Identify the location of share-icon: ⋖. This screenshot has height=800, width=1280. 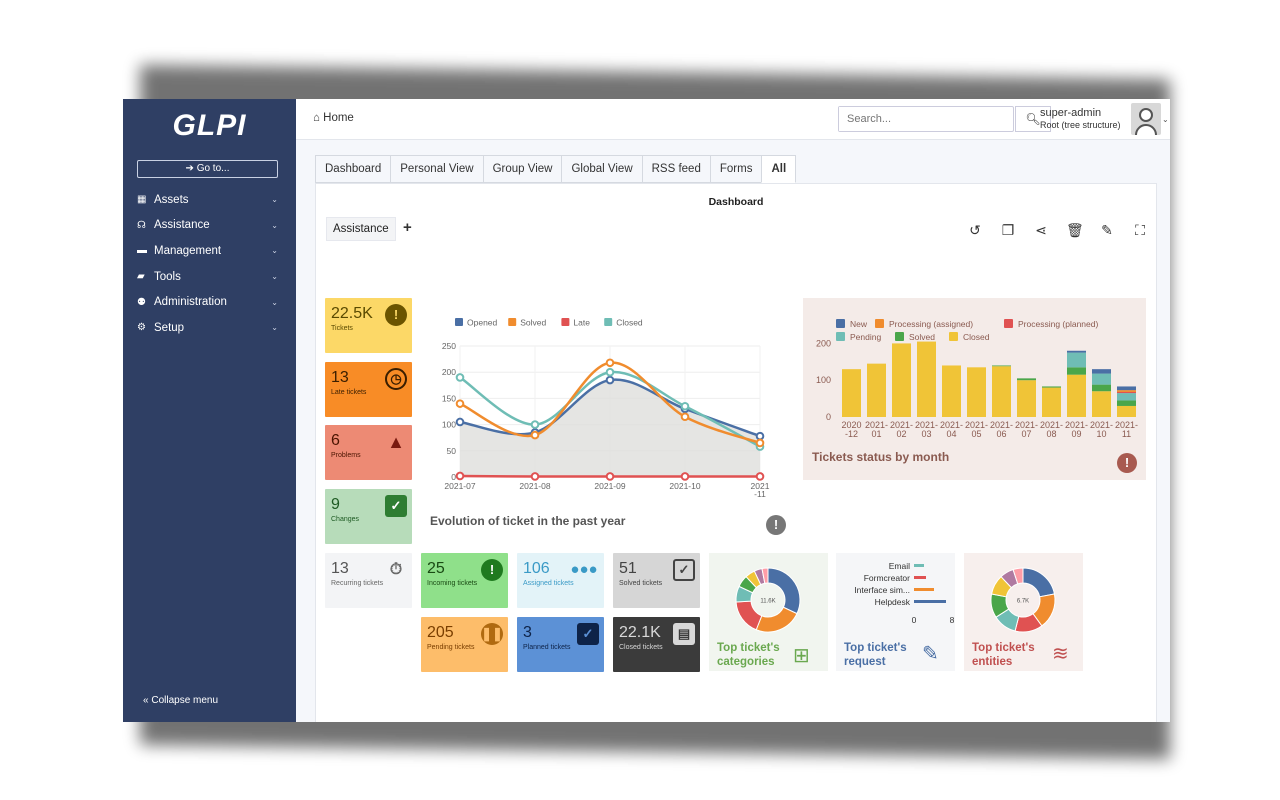
(1041, 230).